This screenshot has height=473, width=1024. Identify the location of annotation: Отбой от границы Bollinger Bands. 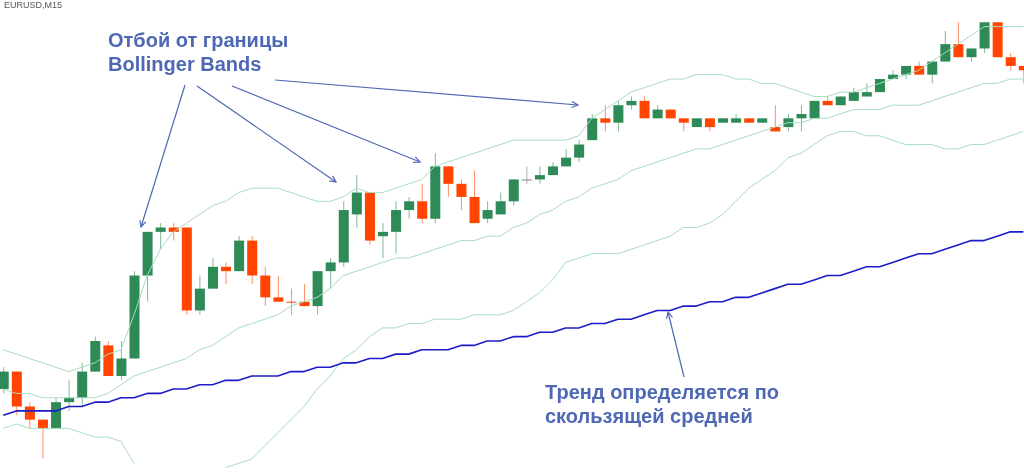
(198, 52).